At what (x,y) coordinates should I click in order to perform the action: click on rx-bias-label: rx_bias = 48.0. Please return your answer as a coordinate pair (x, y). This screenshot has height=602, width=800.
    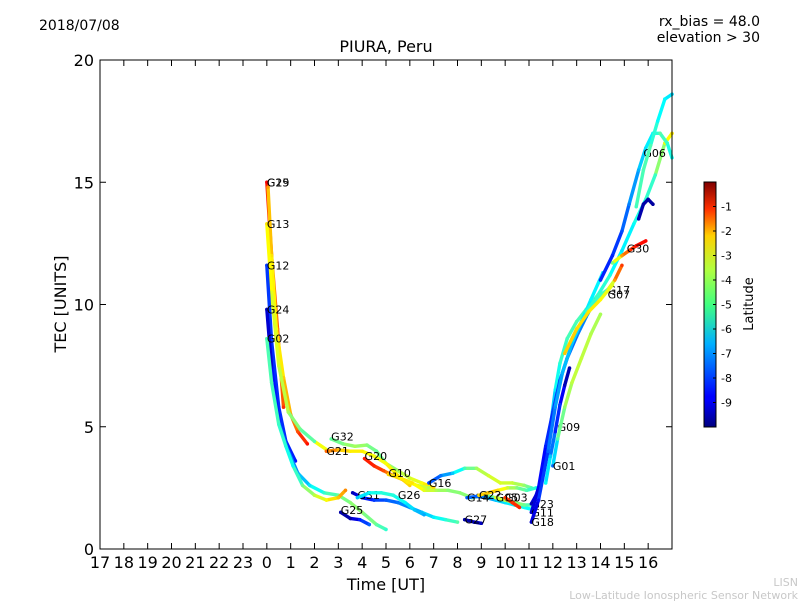
    Looking at the image, I should click on (709, 22).